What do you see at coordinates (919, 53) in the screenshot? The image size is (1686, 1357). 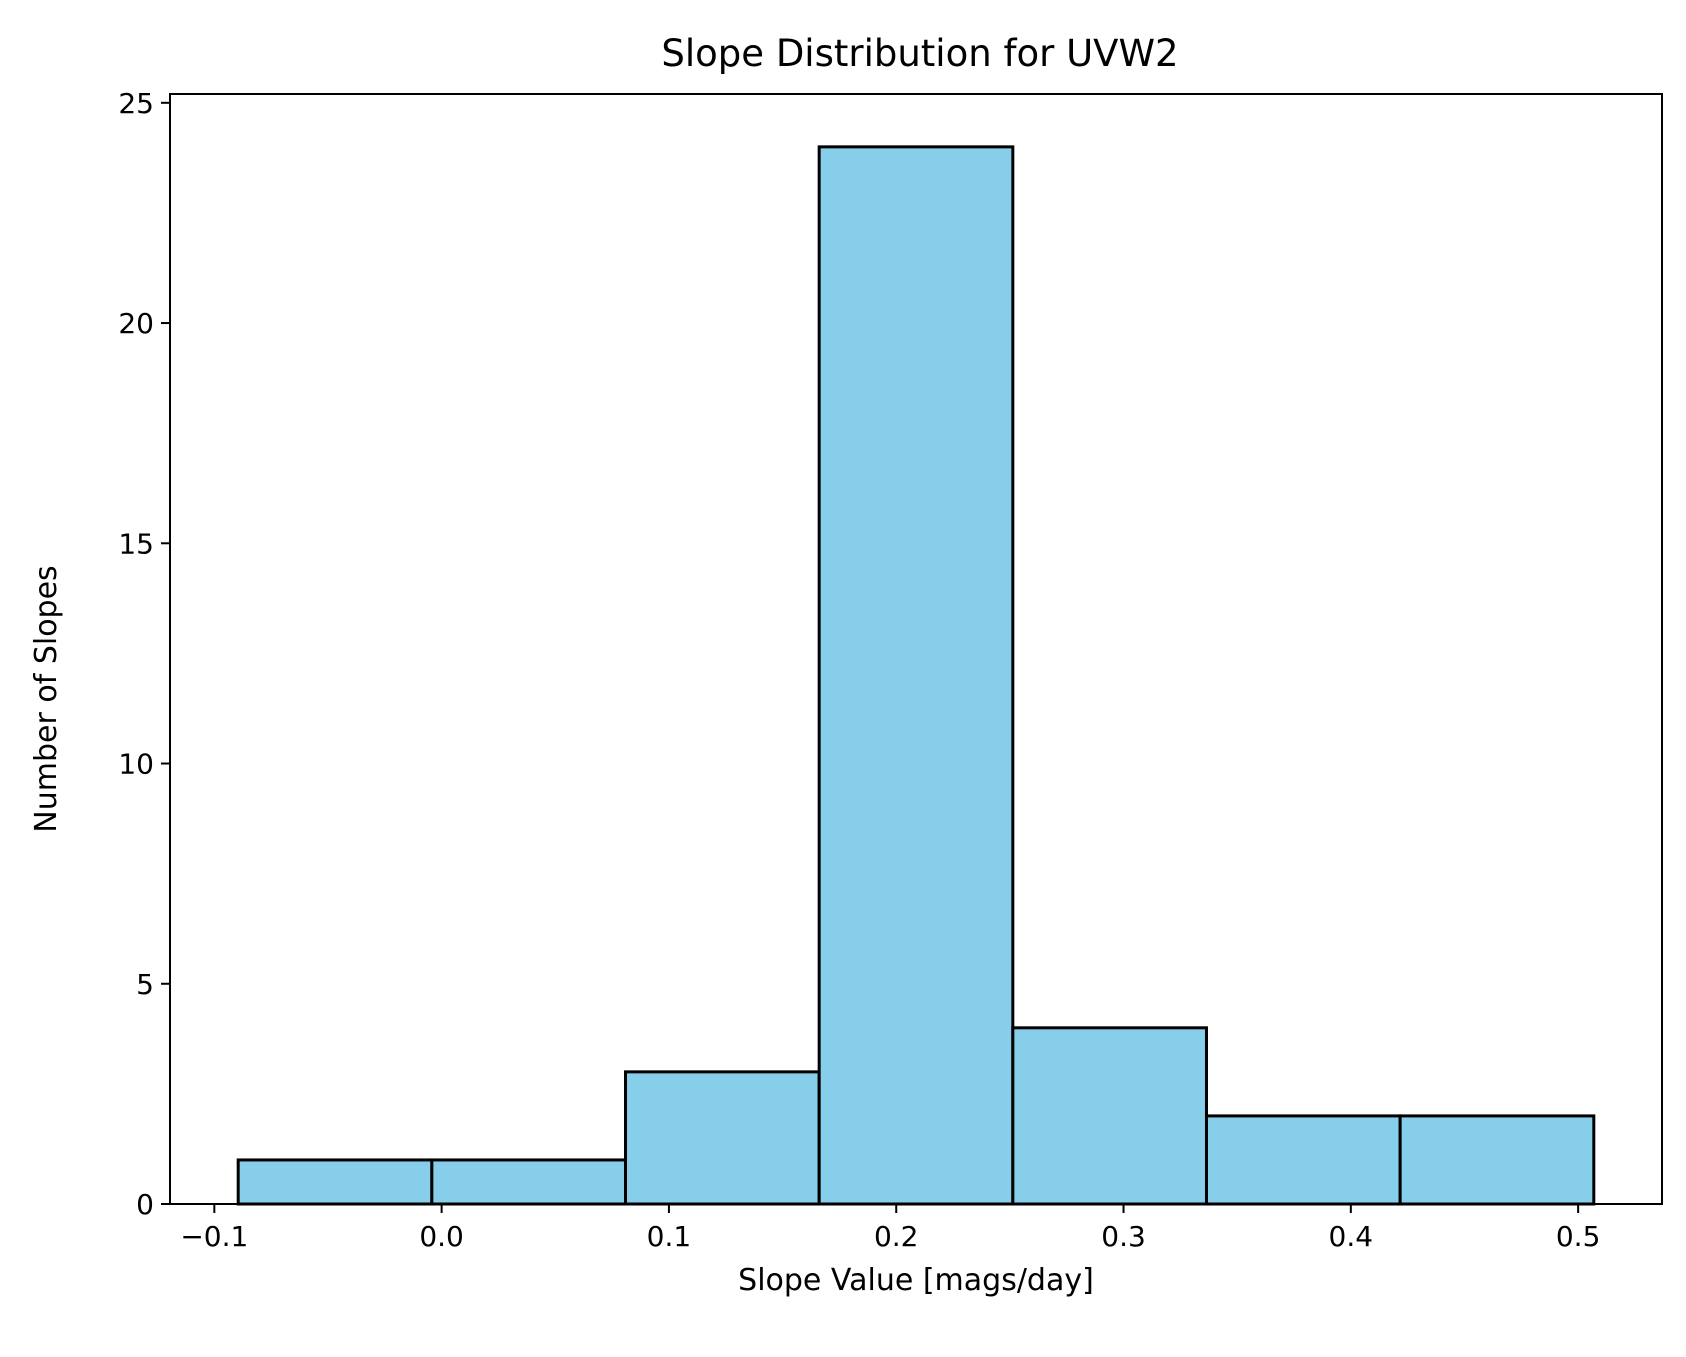 I see `chart-title: Slope Distribution for UVW2` at bounding box center [919, 53].